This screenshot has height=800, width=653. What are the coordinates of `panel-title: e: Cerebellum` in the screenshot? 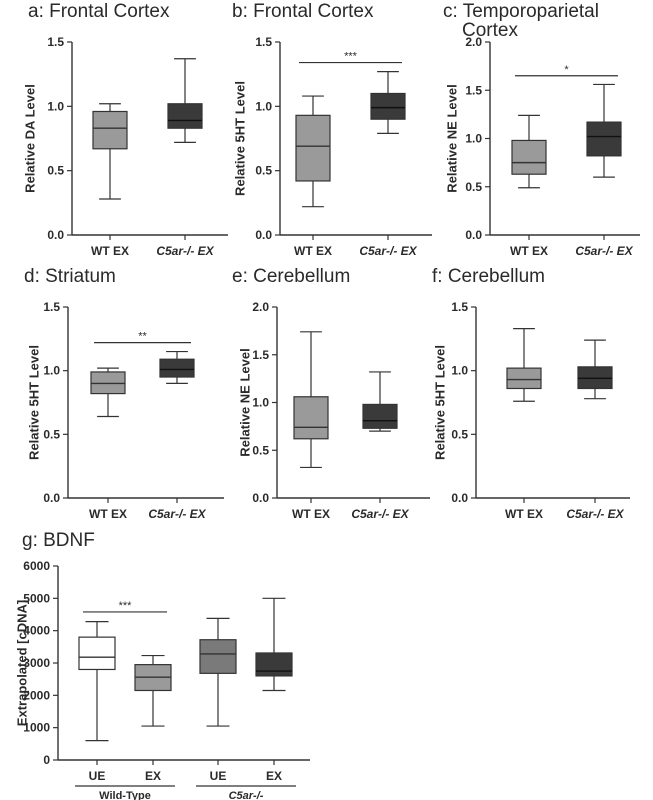 It's located at (291, 276).